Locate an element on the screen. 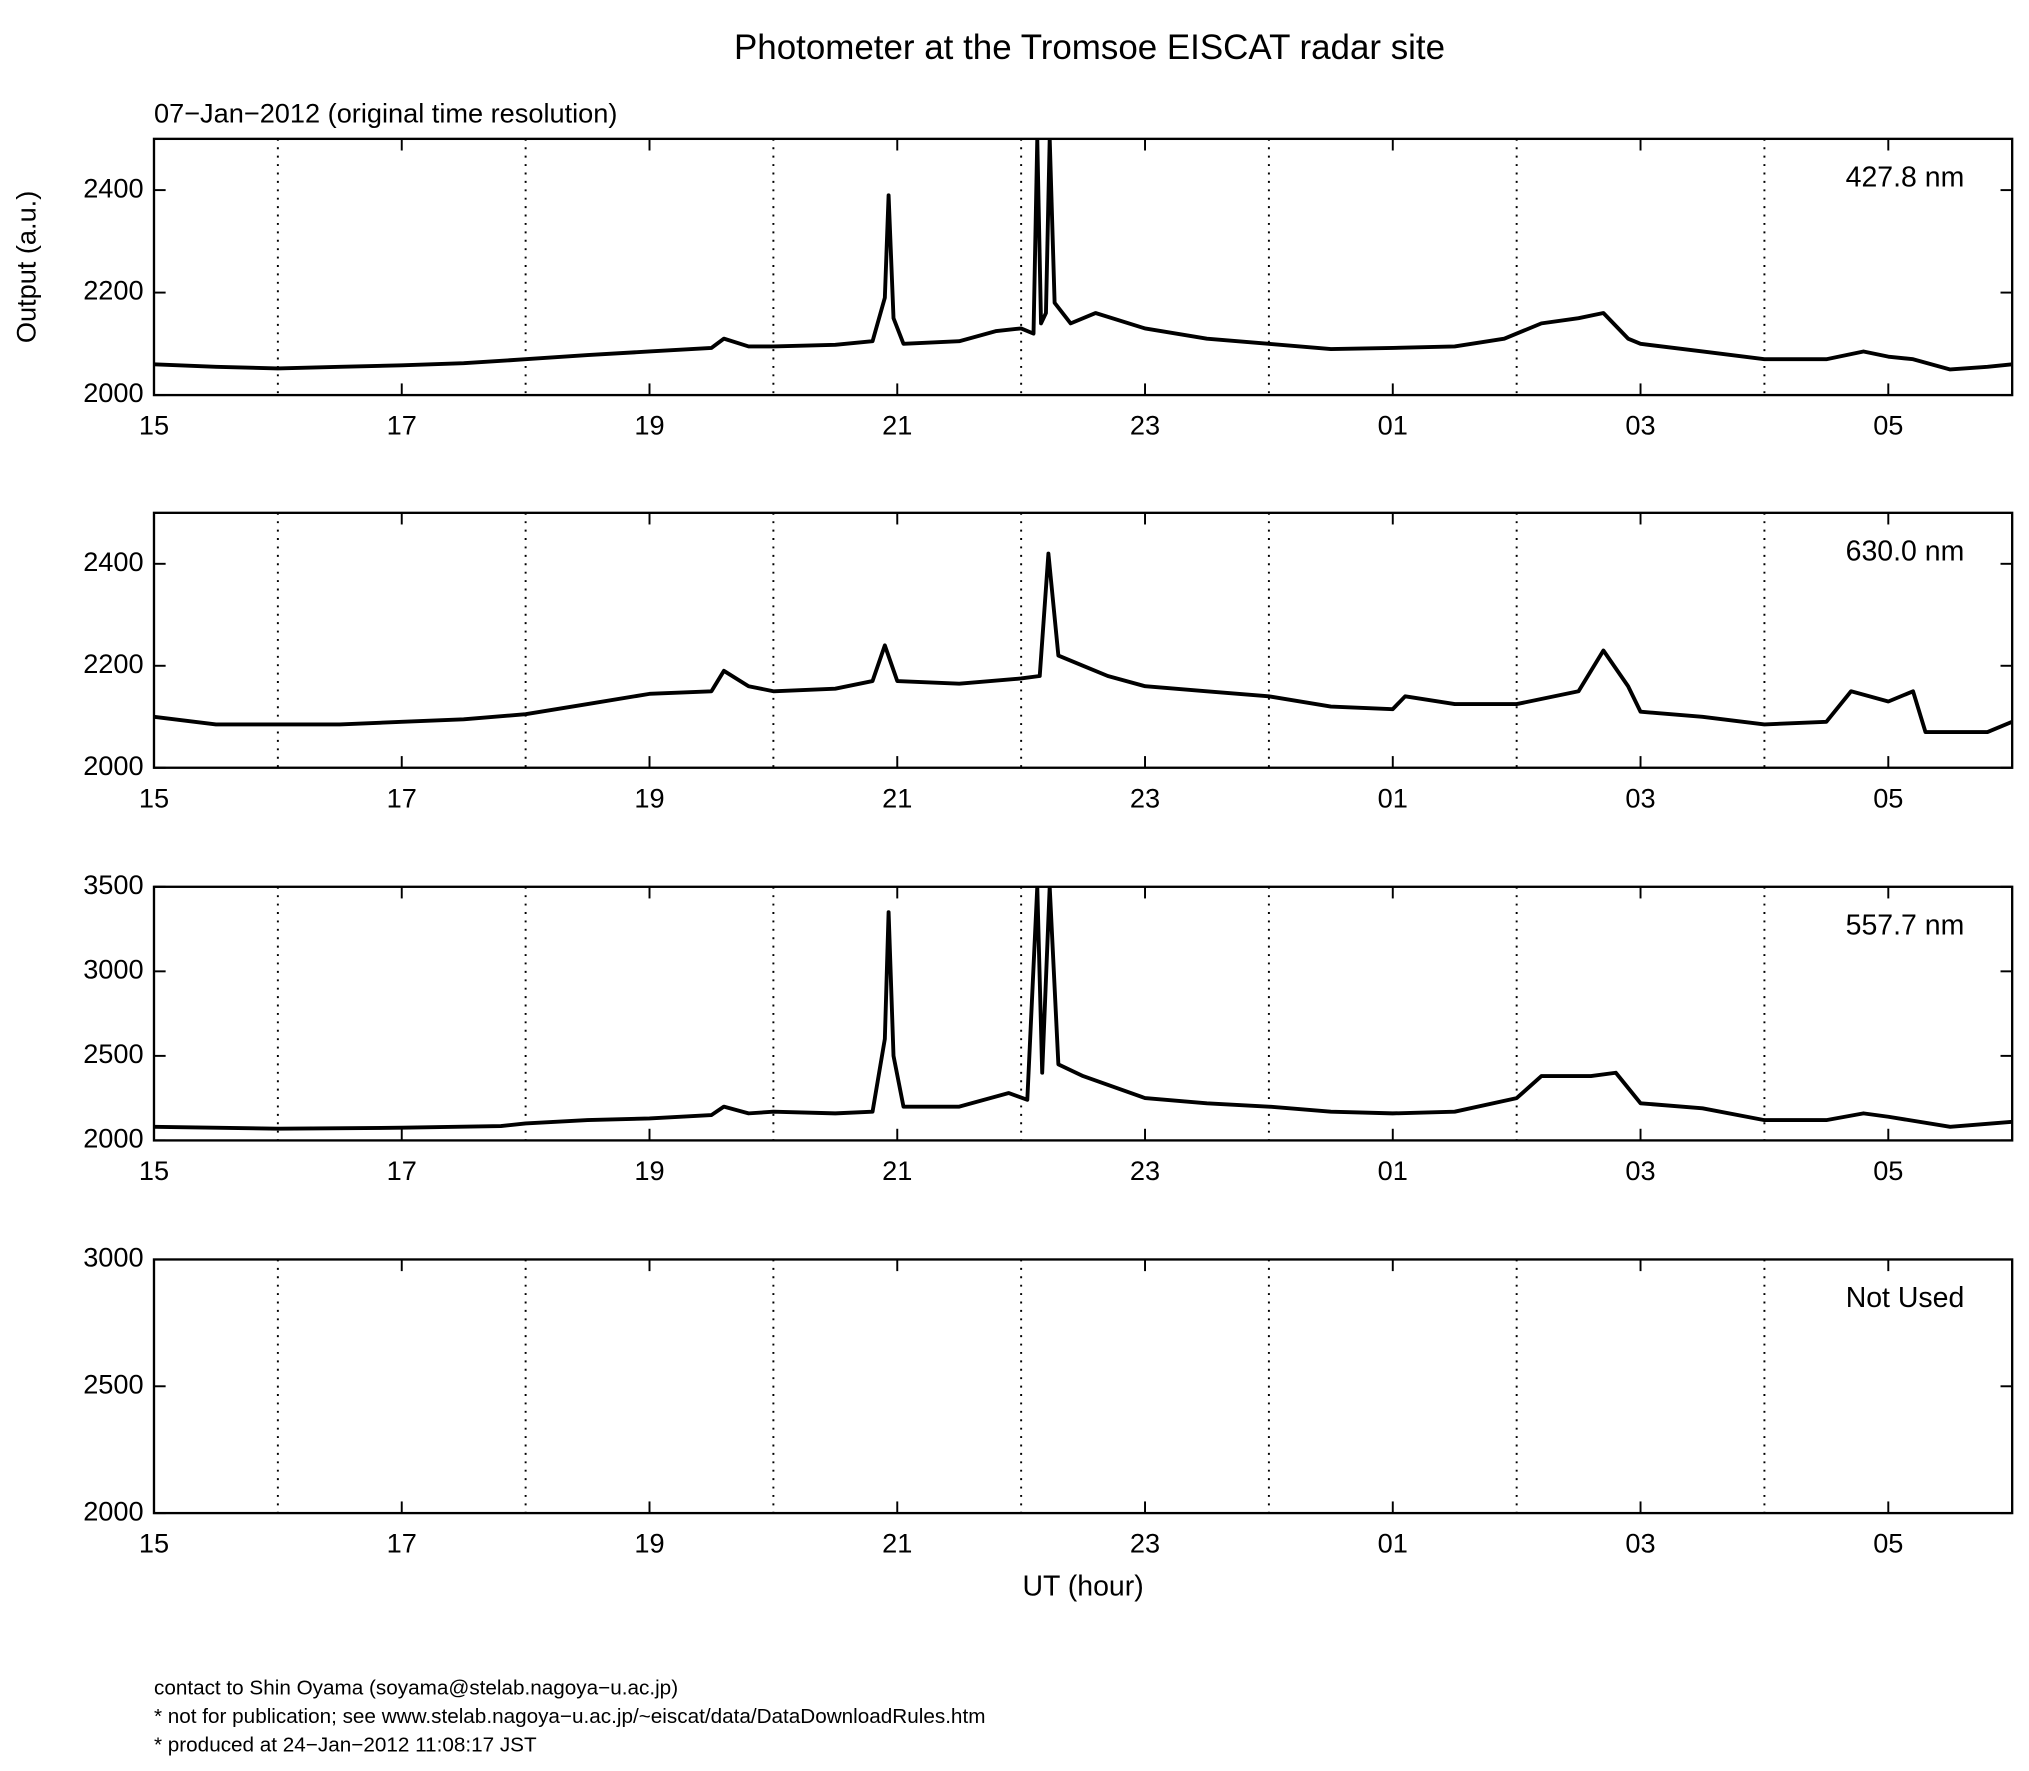 The height and width of the screenshot is (1771, 2029). annotation: Not Used is located at coordinates (1905, 1298).